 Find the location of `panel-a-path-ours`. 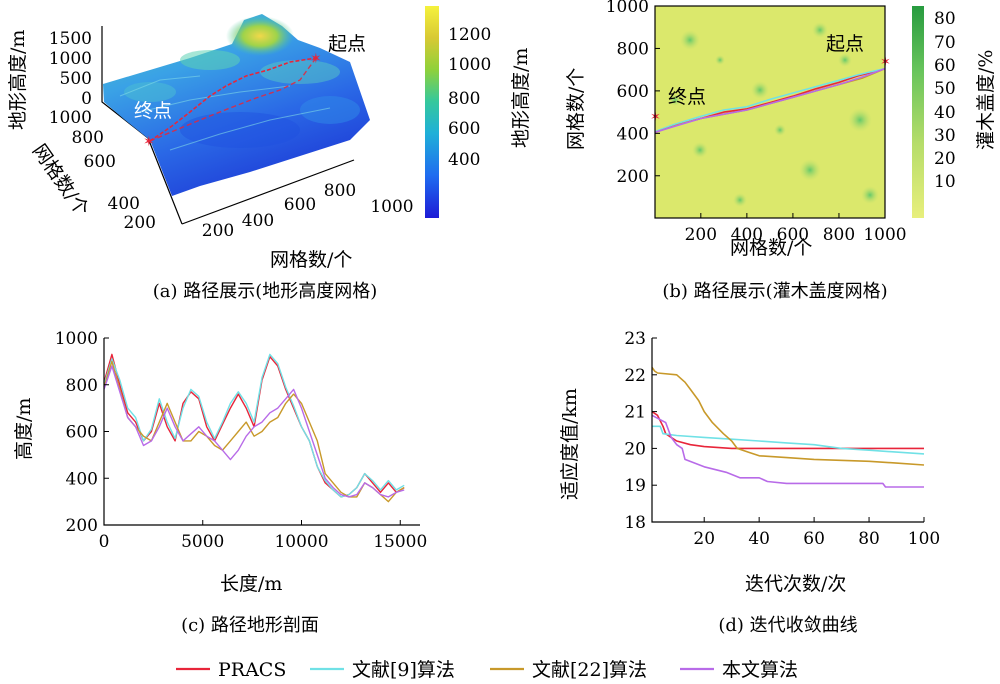

panel-a-path-ours is located at coordinates (233, 99).